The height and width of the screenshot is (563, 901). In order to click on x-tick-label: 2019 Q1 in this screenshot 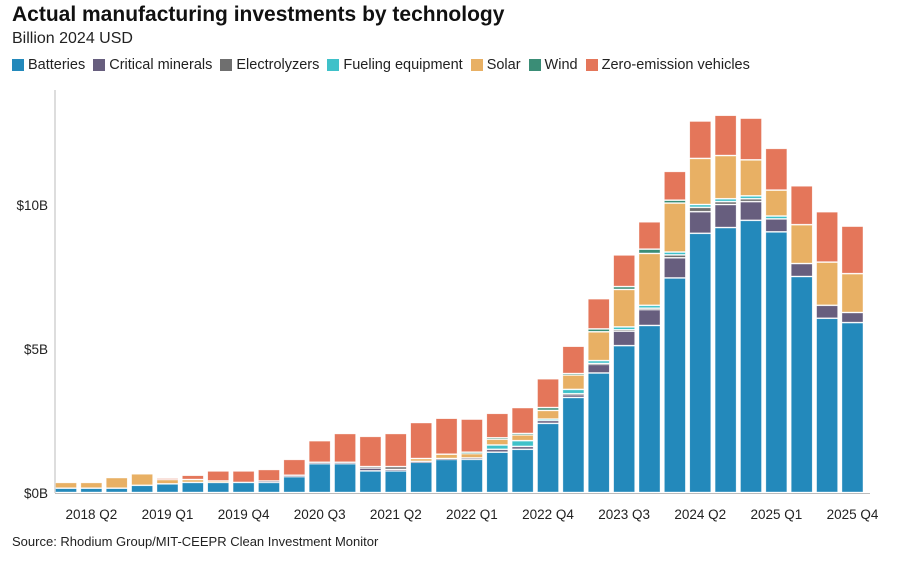, I will do `click(168, 514)`.